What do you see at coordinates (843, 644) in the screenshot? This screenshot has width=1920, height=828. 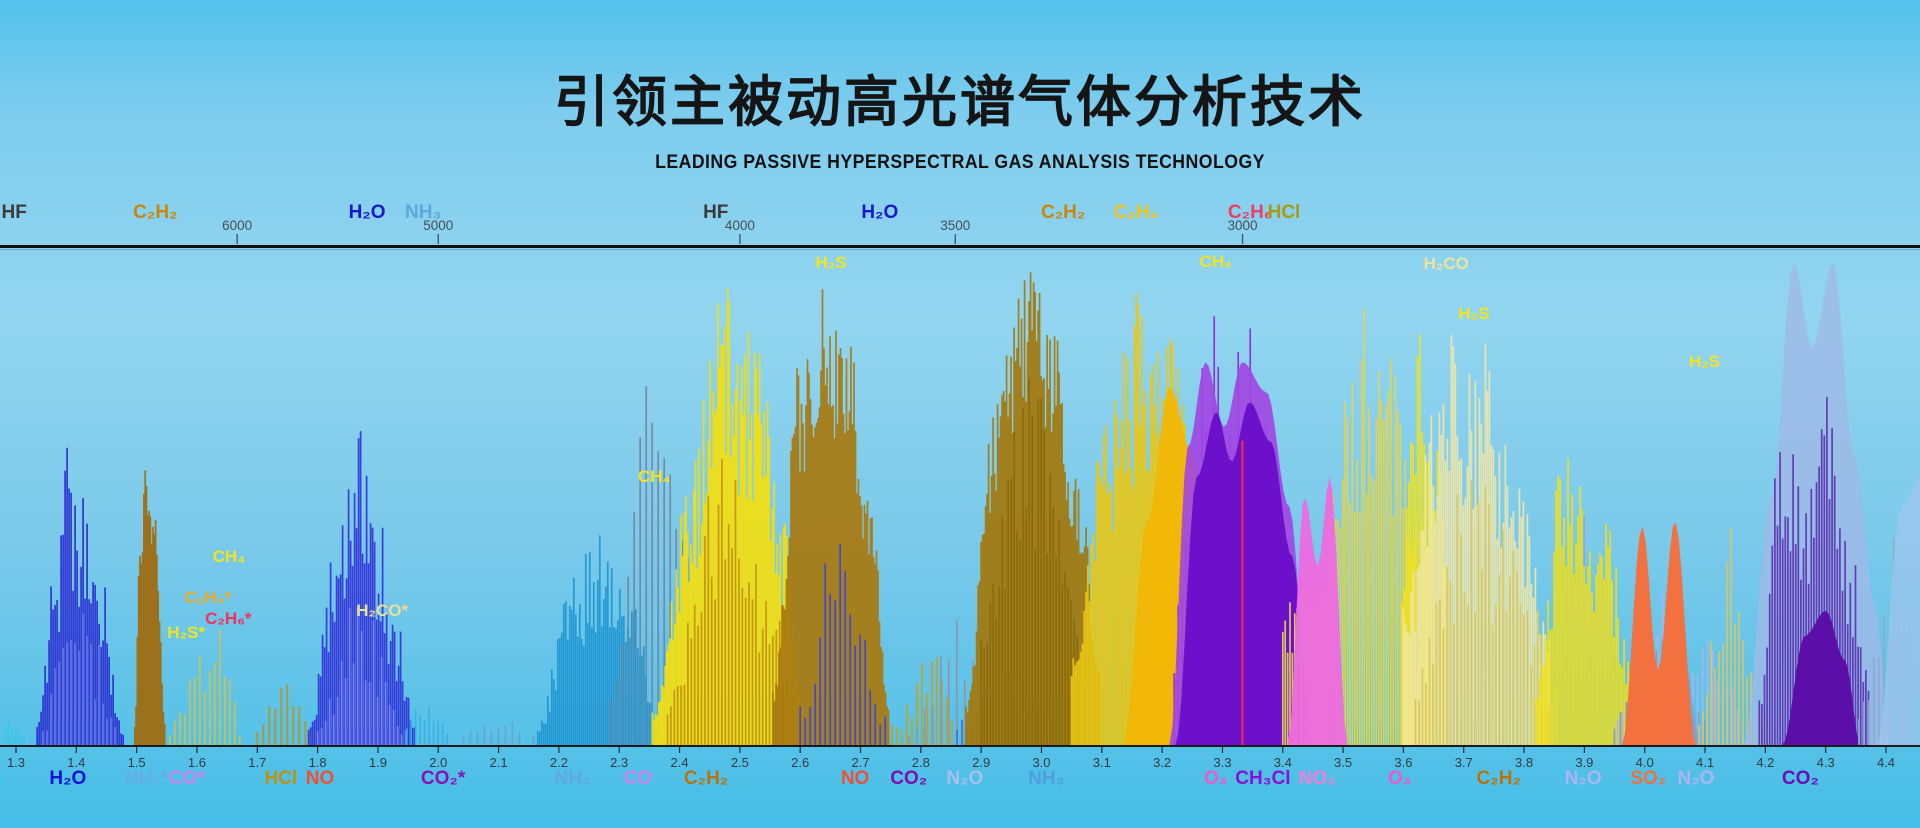 I see `band-lines-15-H₂O` at bounding box center [843, 644].